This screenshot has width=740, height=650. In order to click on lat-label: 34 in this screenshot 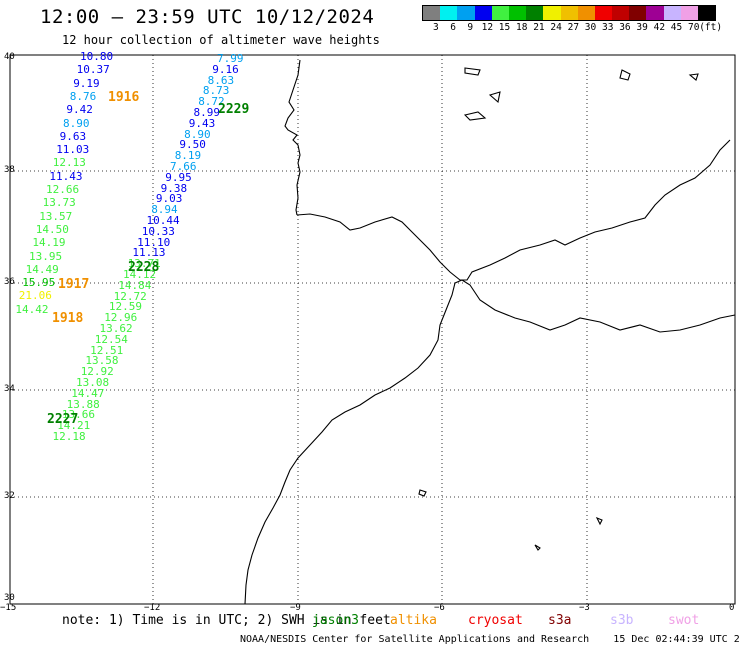, I will do `click(9, 389)`.